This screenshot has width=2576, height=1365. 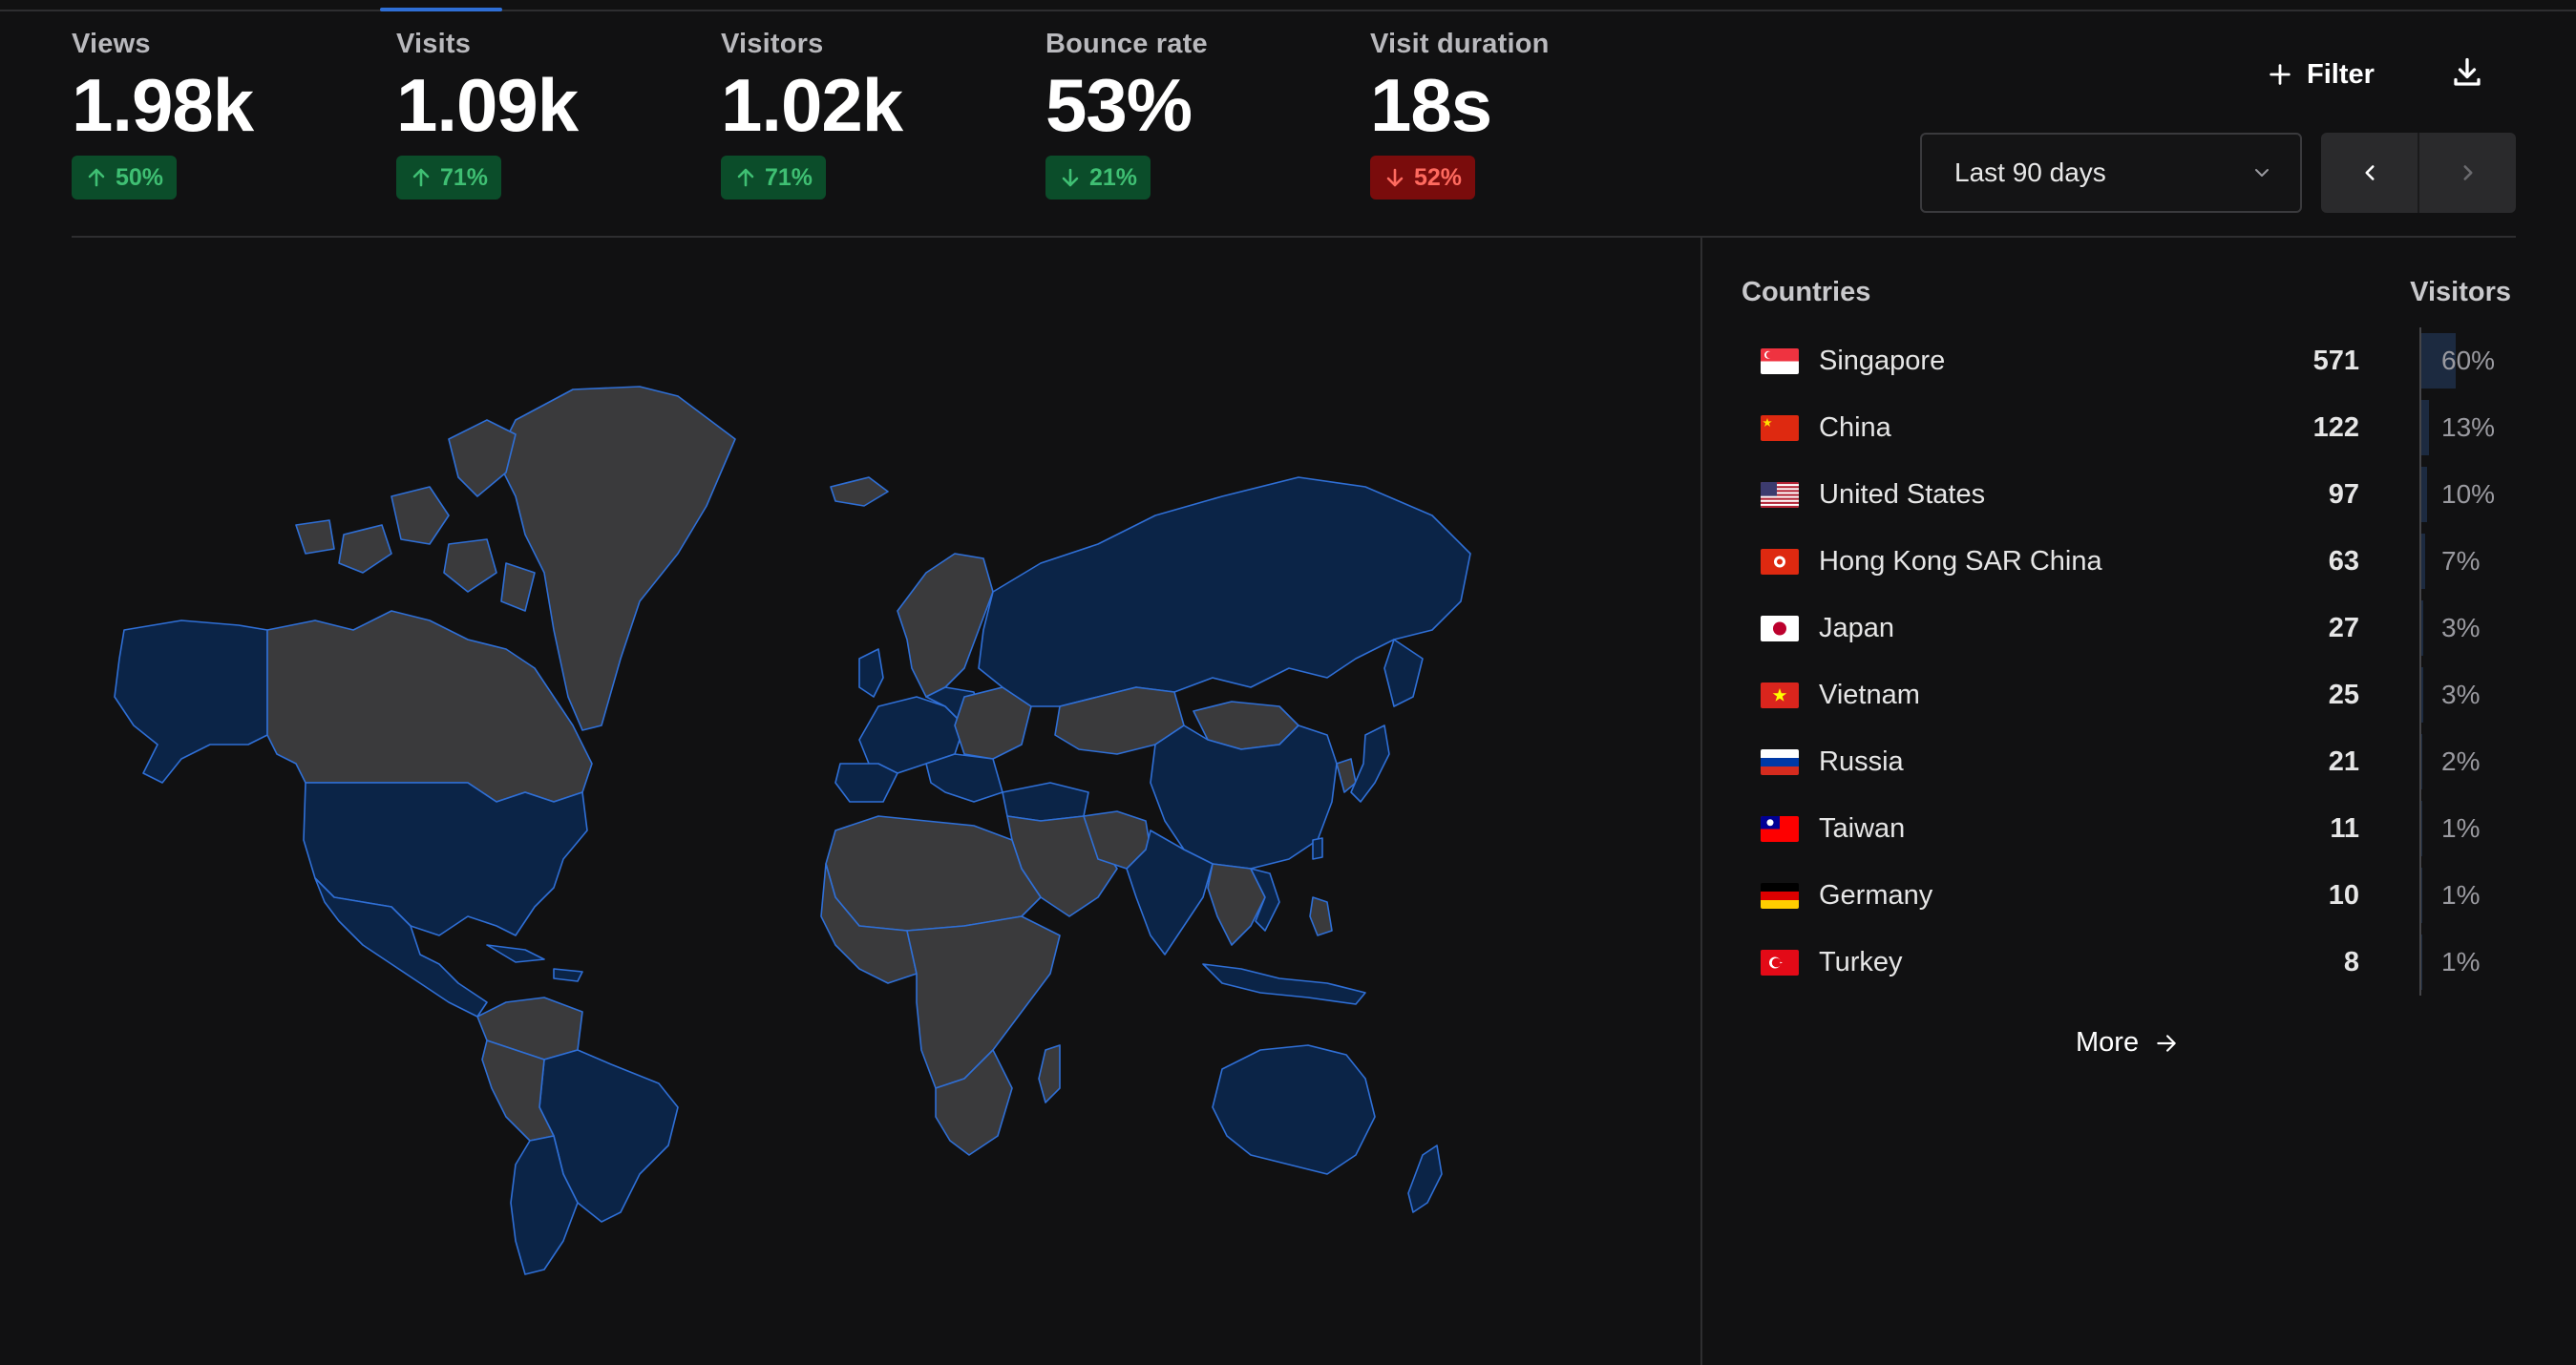 I want to click on country-north-africa, so click(x=933, y=874).